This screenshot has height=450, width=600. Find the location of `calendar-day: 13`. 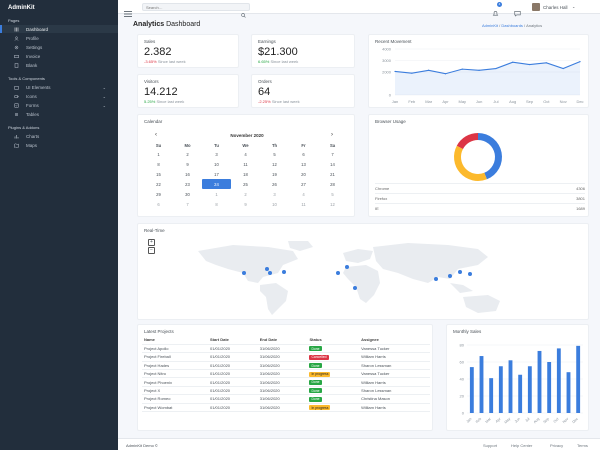

calendar-day: 13 is located at coordinates (303, 164).